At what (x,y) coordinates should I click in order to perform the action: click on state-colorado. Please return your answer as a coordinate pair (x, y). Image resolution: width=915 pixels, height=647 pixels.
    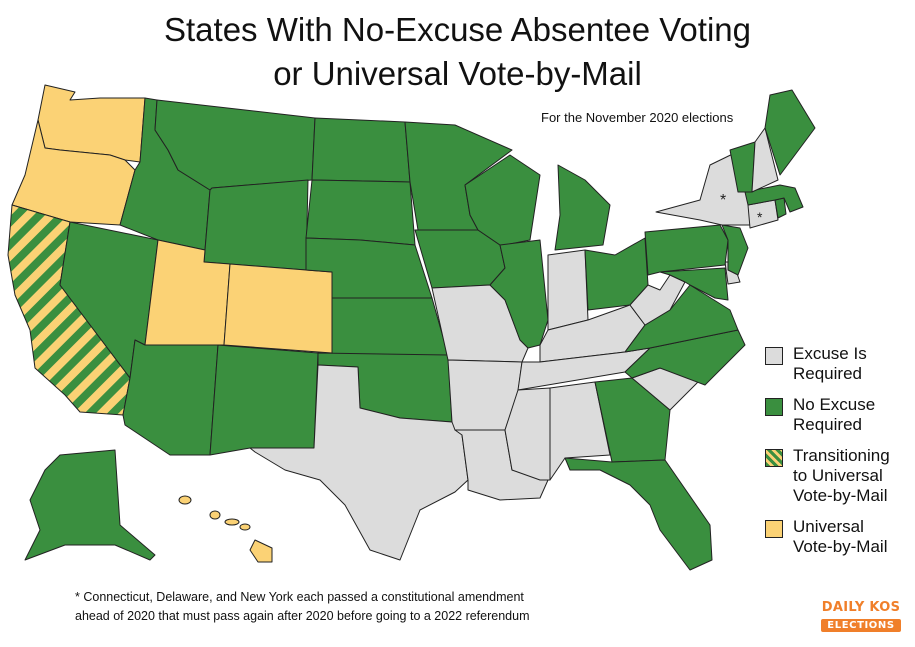
    Looking at the image, I should click on (278, 308).